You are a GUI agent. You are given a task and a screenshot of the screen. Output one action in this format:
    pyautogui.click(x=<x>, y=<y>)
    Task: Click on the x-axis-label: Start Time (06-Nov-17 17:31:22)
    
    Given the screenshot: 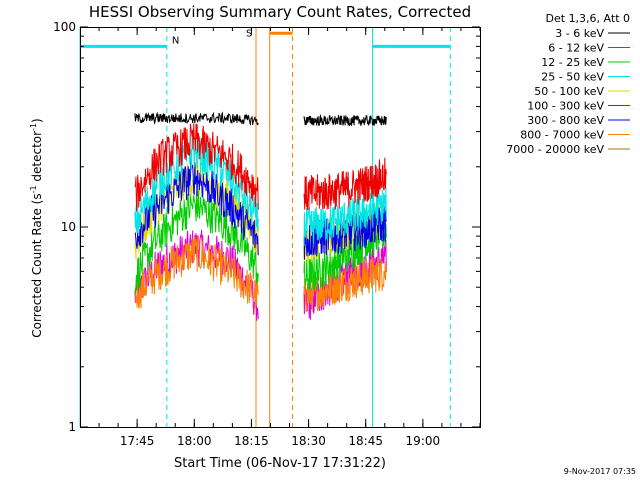 What is the action you would take?
    pyautogui.click(x=280, y=463)
    